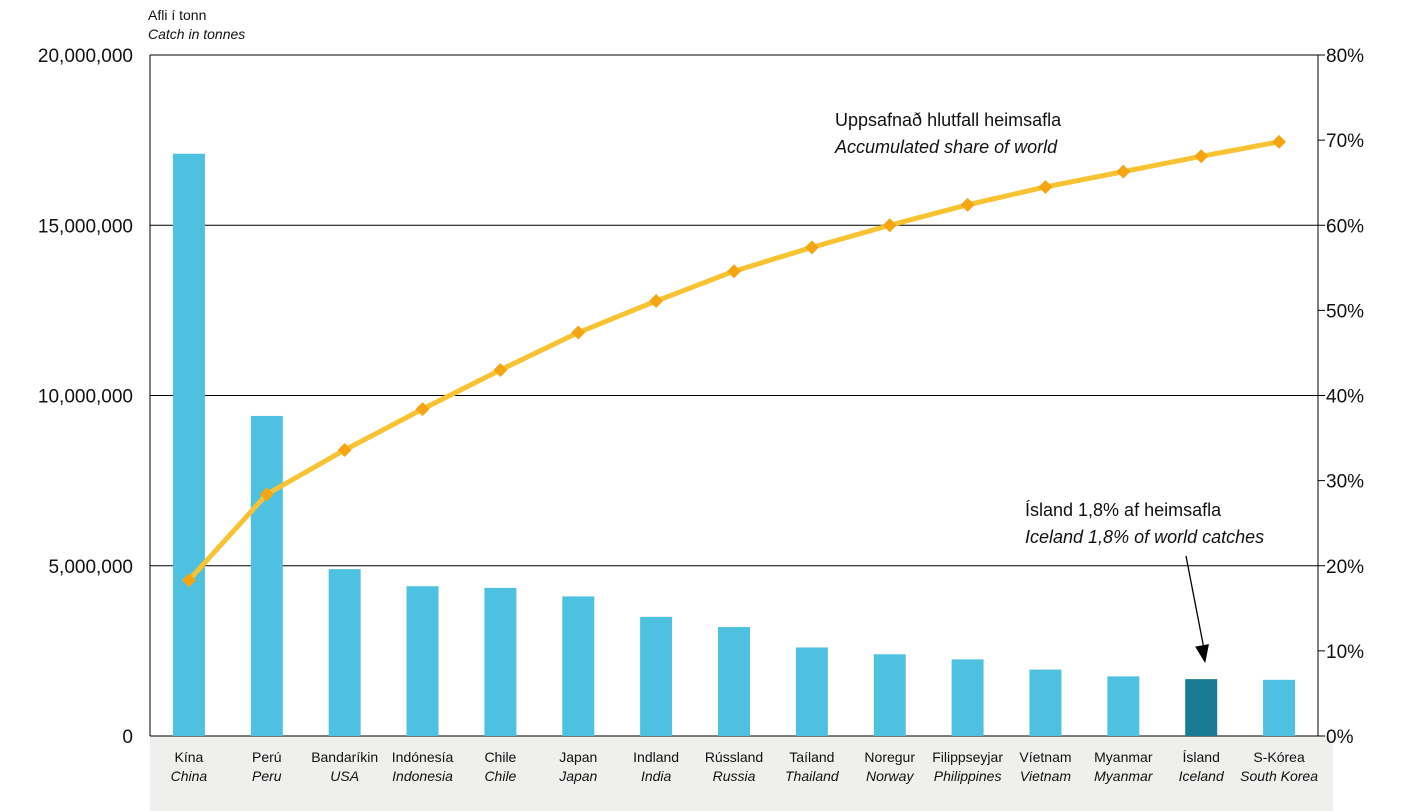 The width and height of the screenshot is (1406, 811). Describe the element at coordinates (422, 776) in the screenshot. I see `category-label-en: Indonesia` at that location.